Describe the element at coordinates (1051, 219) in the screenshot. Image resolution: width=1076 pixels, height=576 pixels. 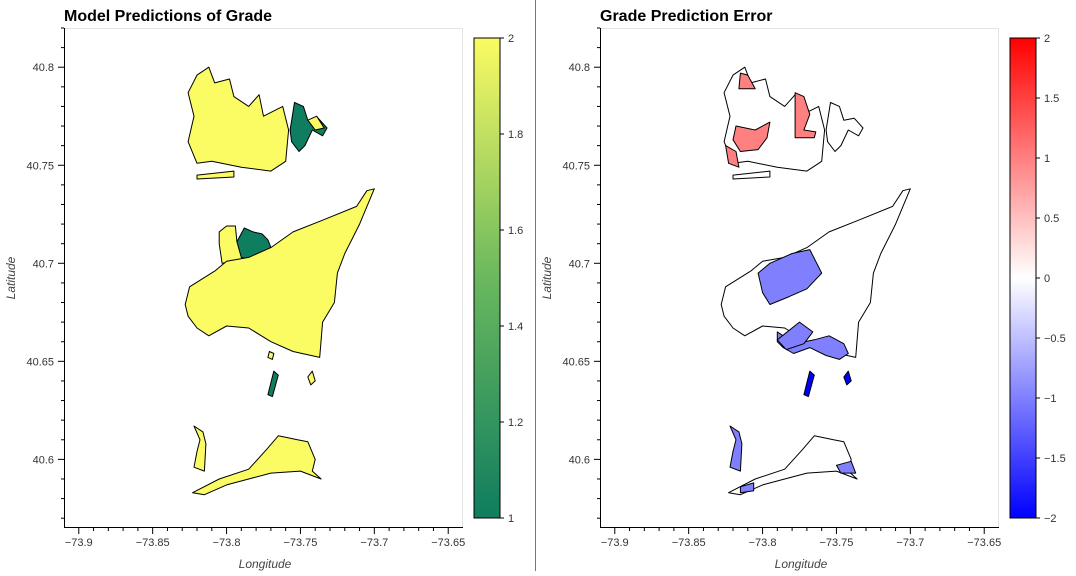
I see `colorbar-tick-label: 0.5` at that location.